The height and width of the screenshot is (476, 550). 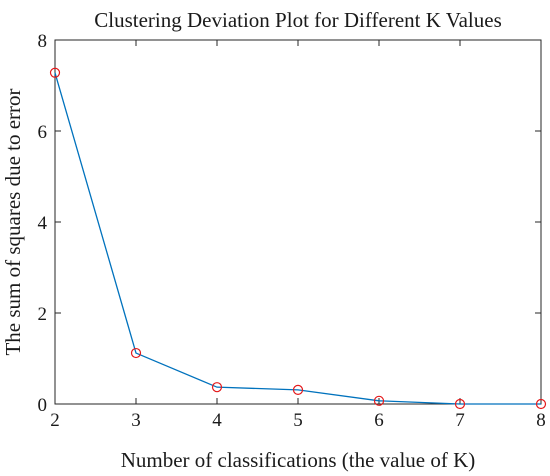 I want to click on y-tick-label: 8, so click(x=43, y=41).